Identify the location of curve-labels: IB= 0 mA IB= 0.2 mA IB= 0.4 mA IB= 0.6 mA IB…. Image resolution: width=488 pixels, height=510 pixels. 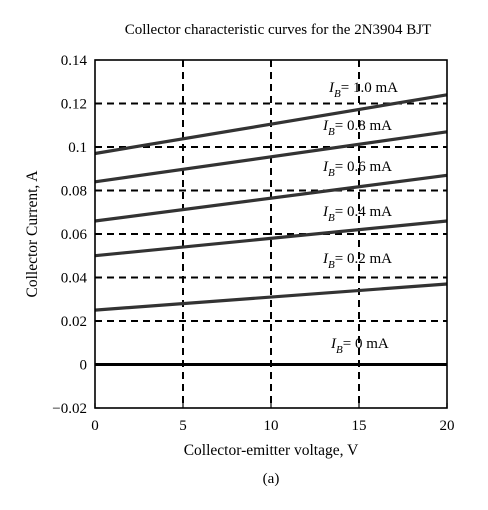
(360, 218).